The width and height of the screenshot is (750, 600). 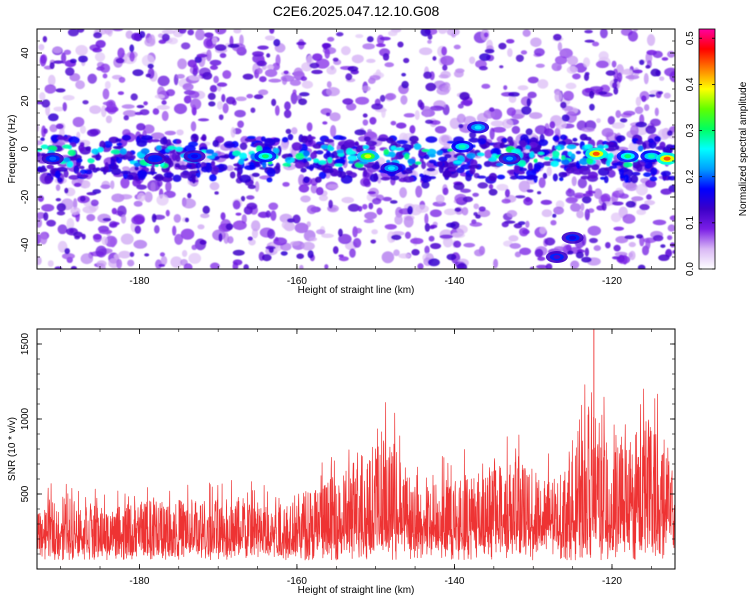 I want to click on spectrogram-x-tick-label: -180, so click(x=139, y=281).